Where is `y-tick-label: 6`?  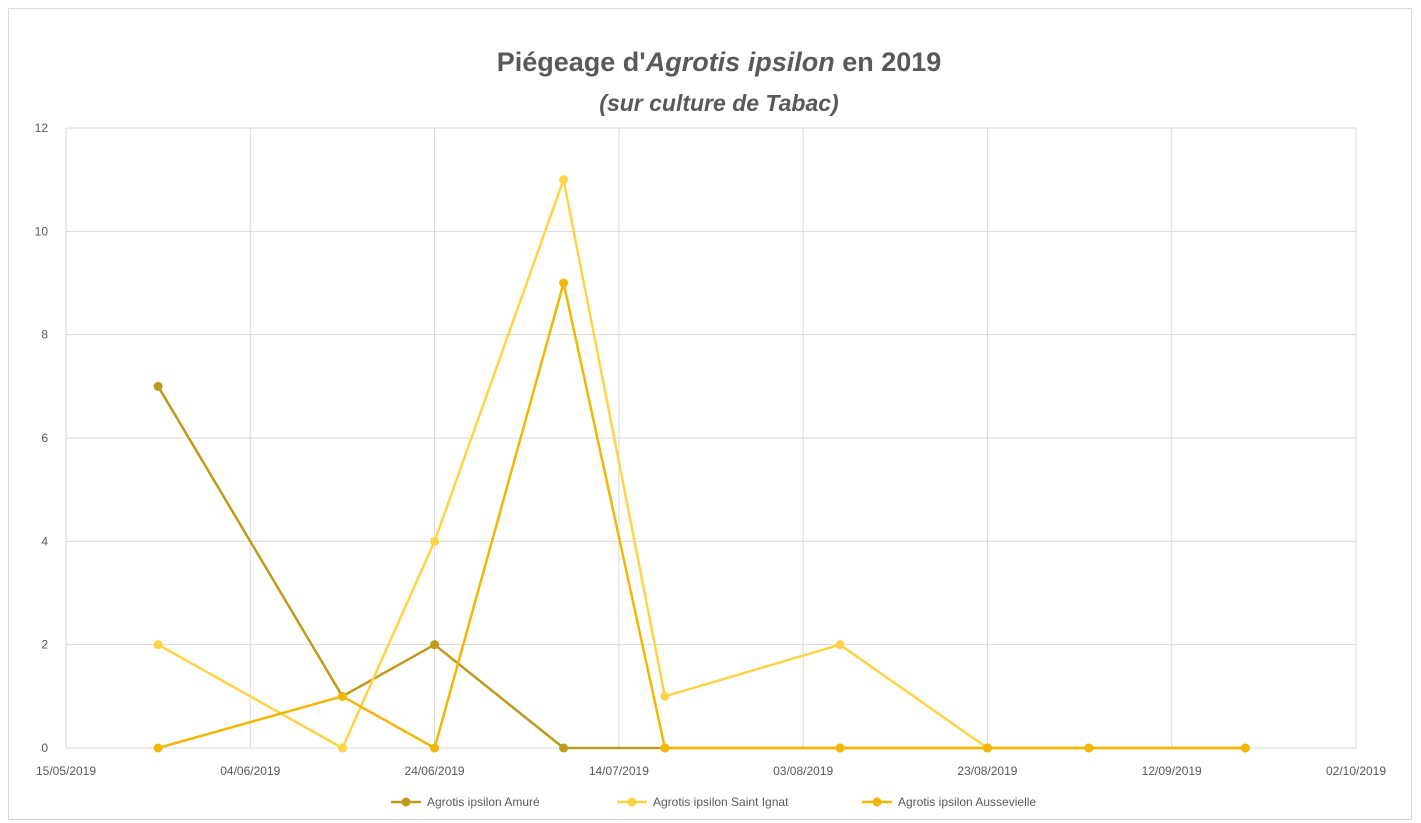 y-tick-label: 6 is located at coordinates (44, 438).